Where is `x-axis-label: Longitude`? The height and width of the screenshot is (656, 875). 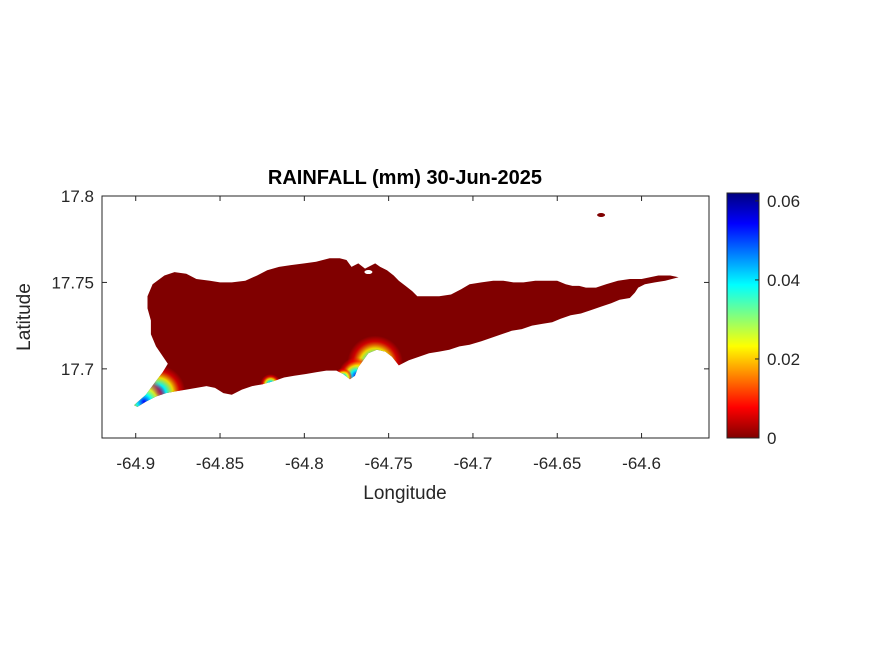 x-axis-label: Longitude is located at coordinates (404, 493).